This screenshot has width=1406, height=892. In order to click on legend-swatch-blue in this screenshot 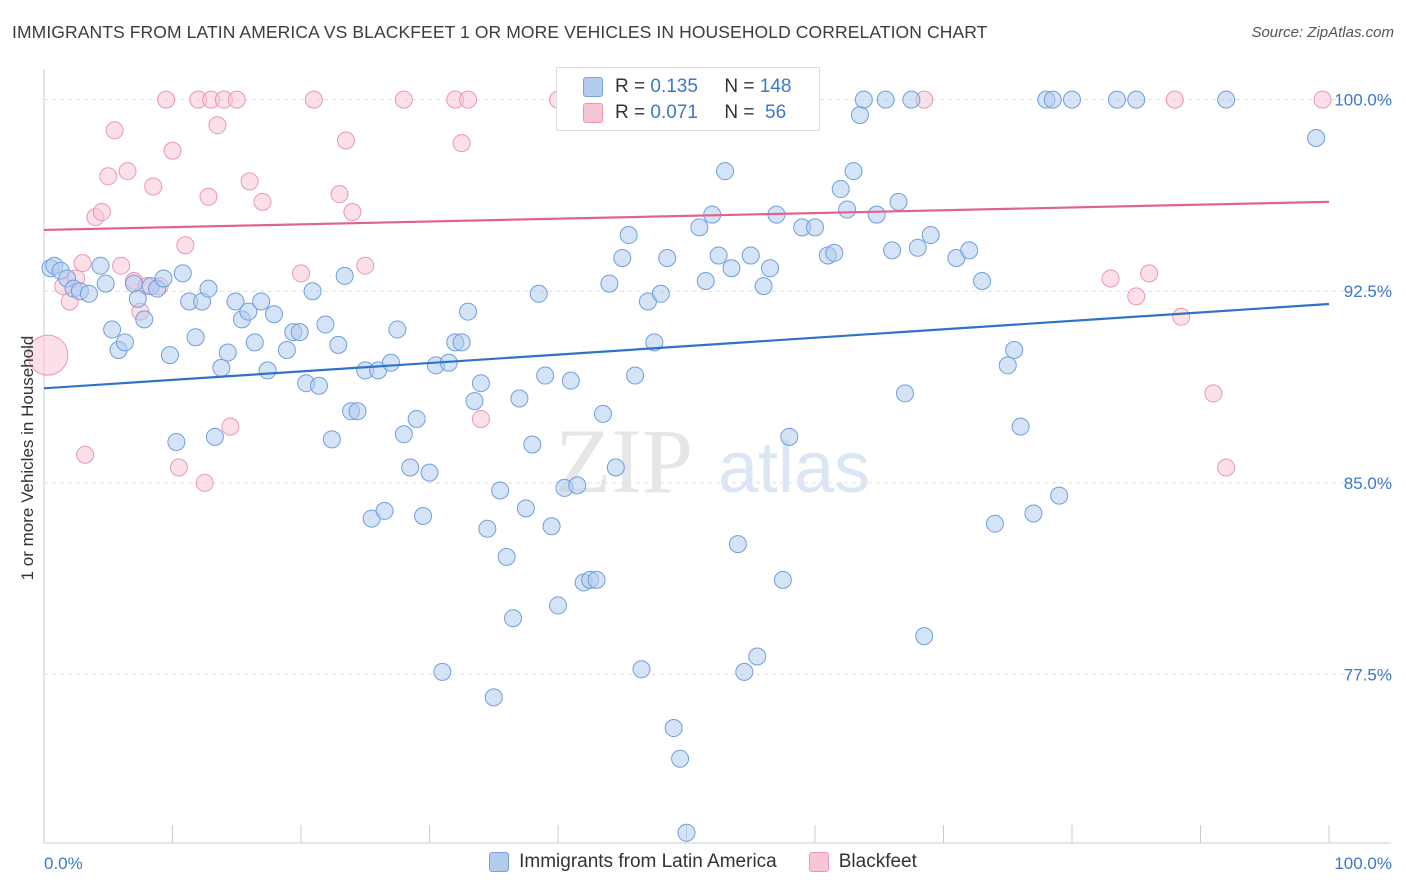, I will do `click(593, 87)`.